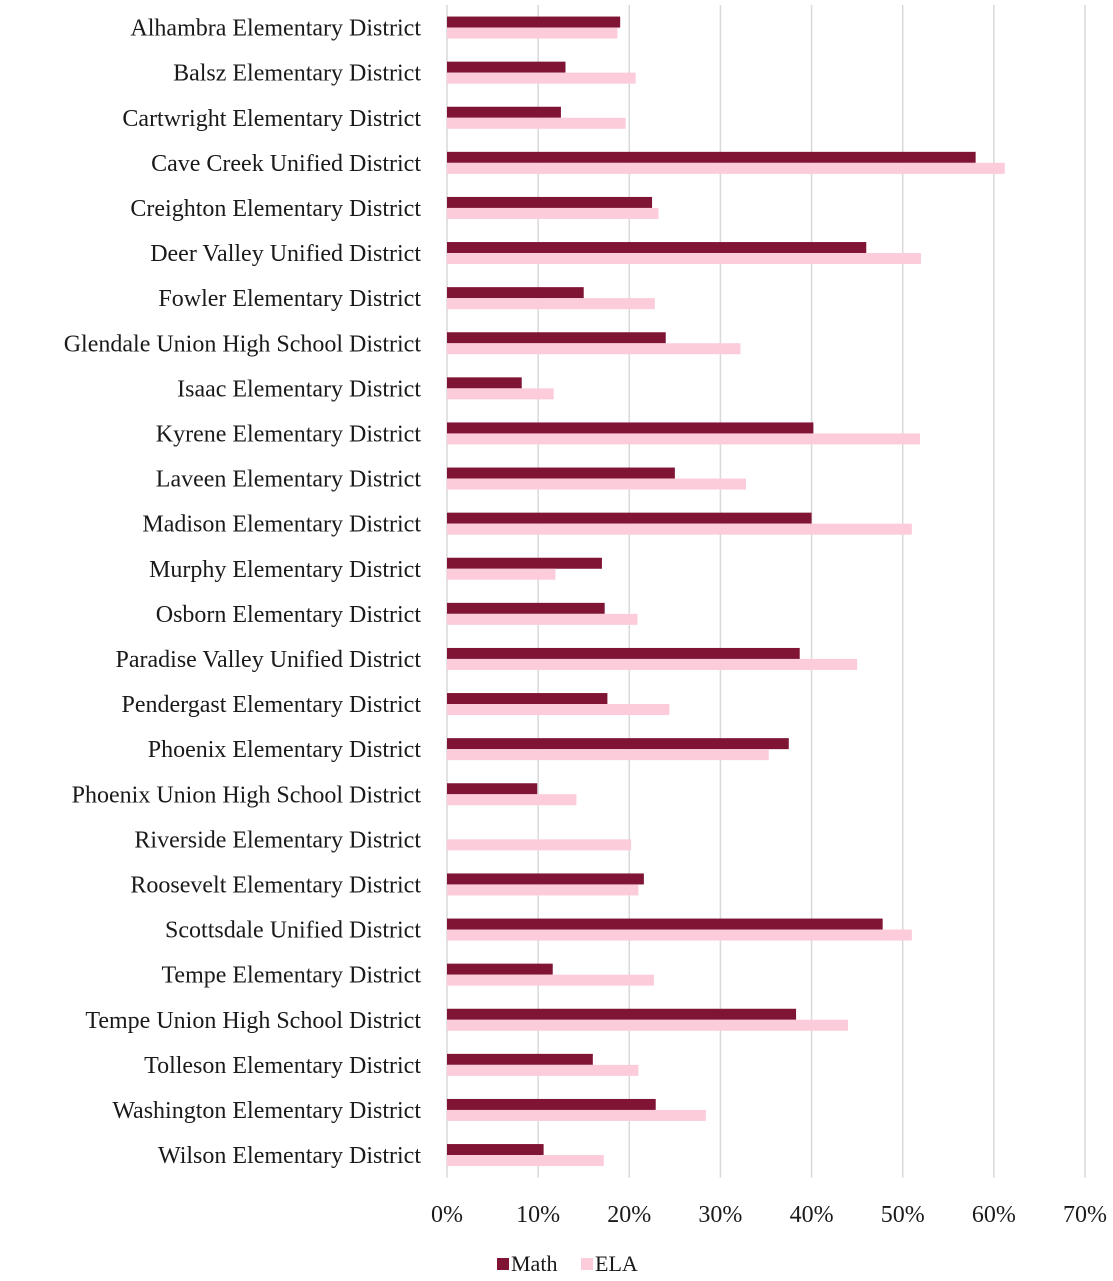  I want to click on legend: Math ELA, so click(567, 1263).